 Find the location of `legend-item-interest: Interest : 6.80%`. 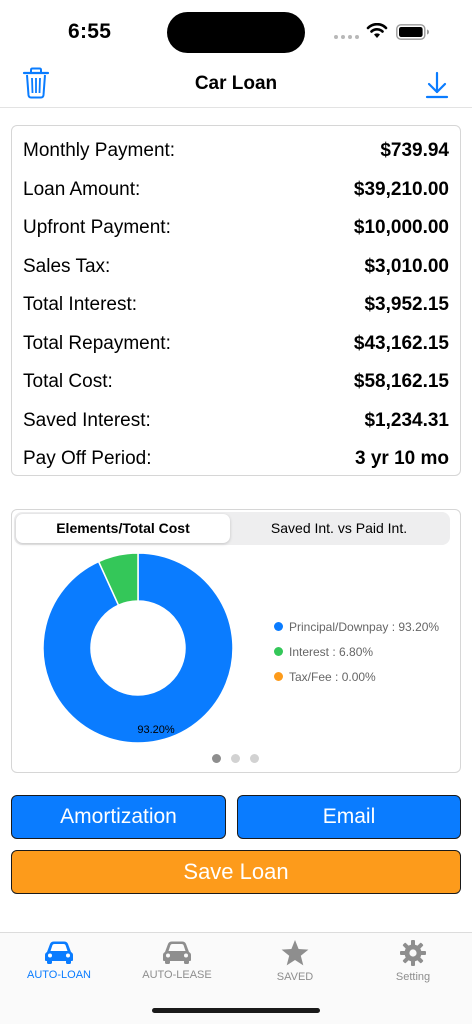

legend-item-interest: Interest : 6.80% is located at coordinates (356, 651).